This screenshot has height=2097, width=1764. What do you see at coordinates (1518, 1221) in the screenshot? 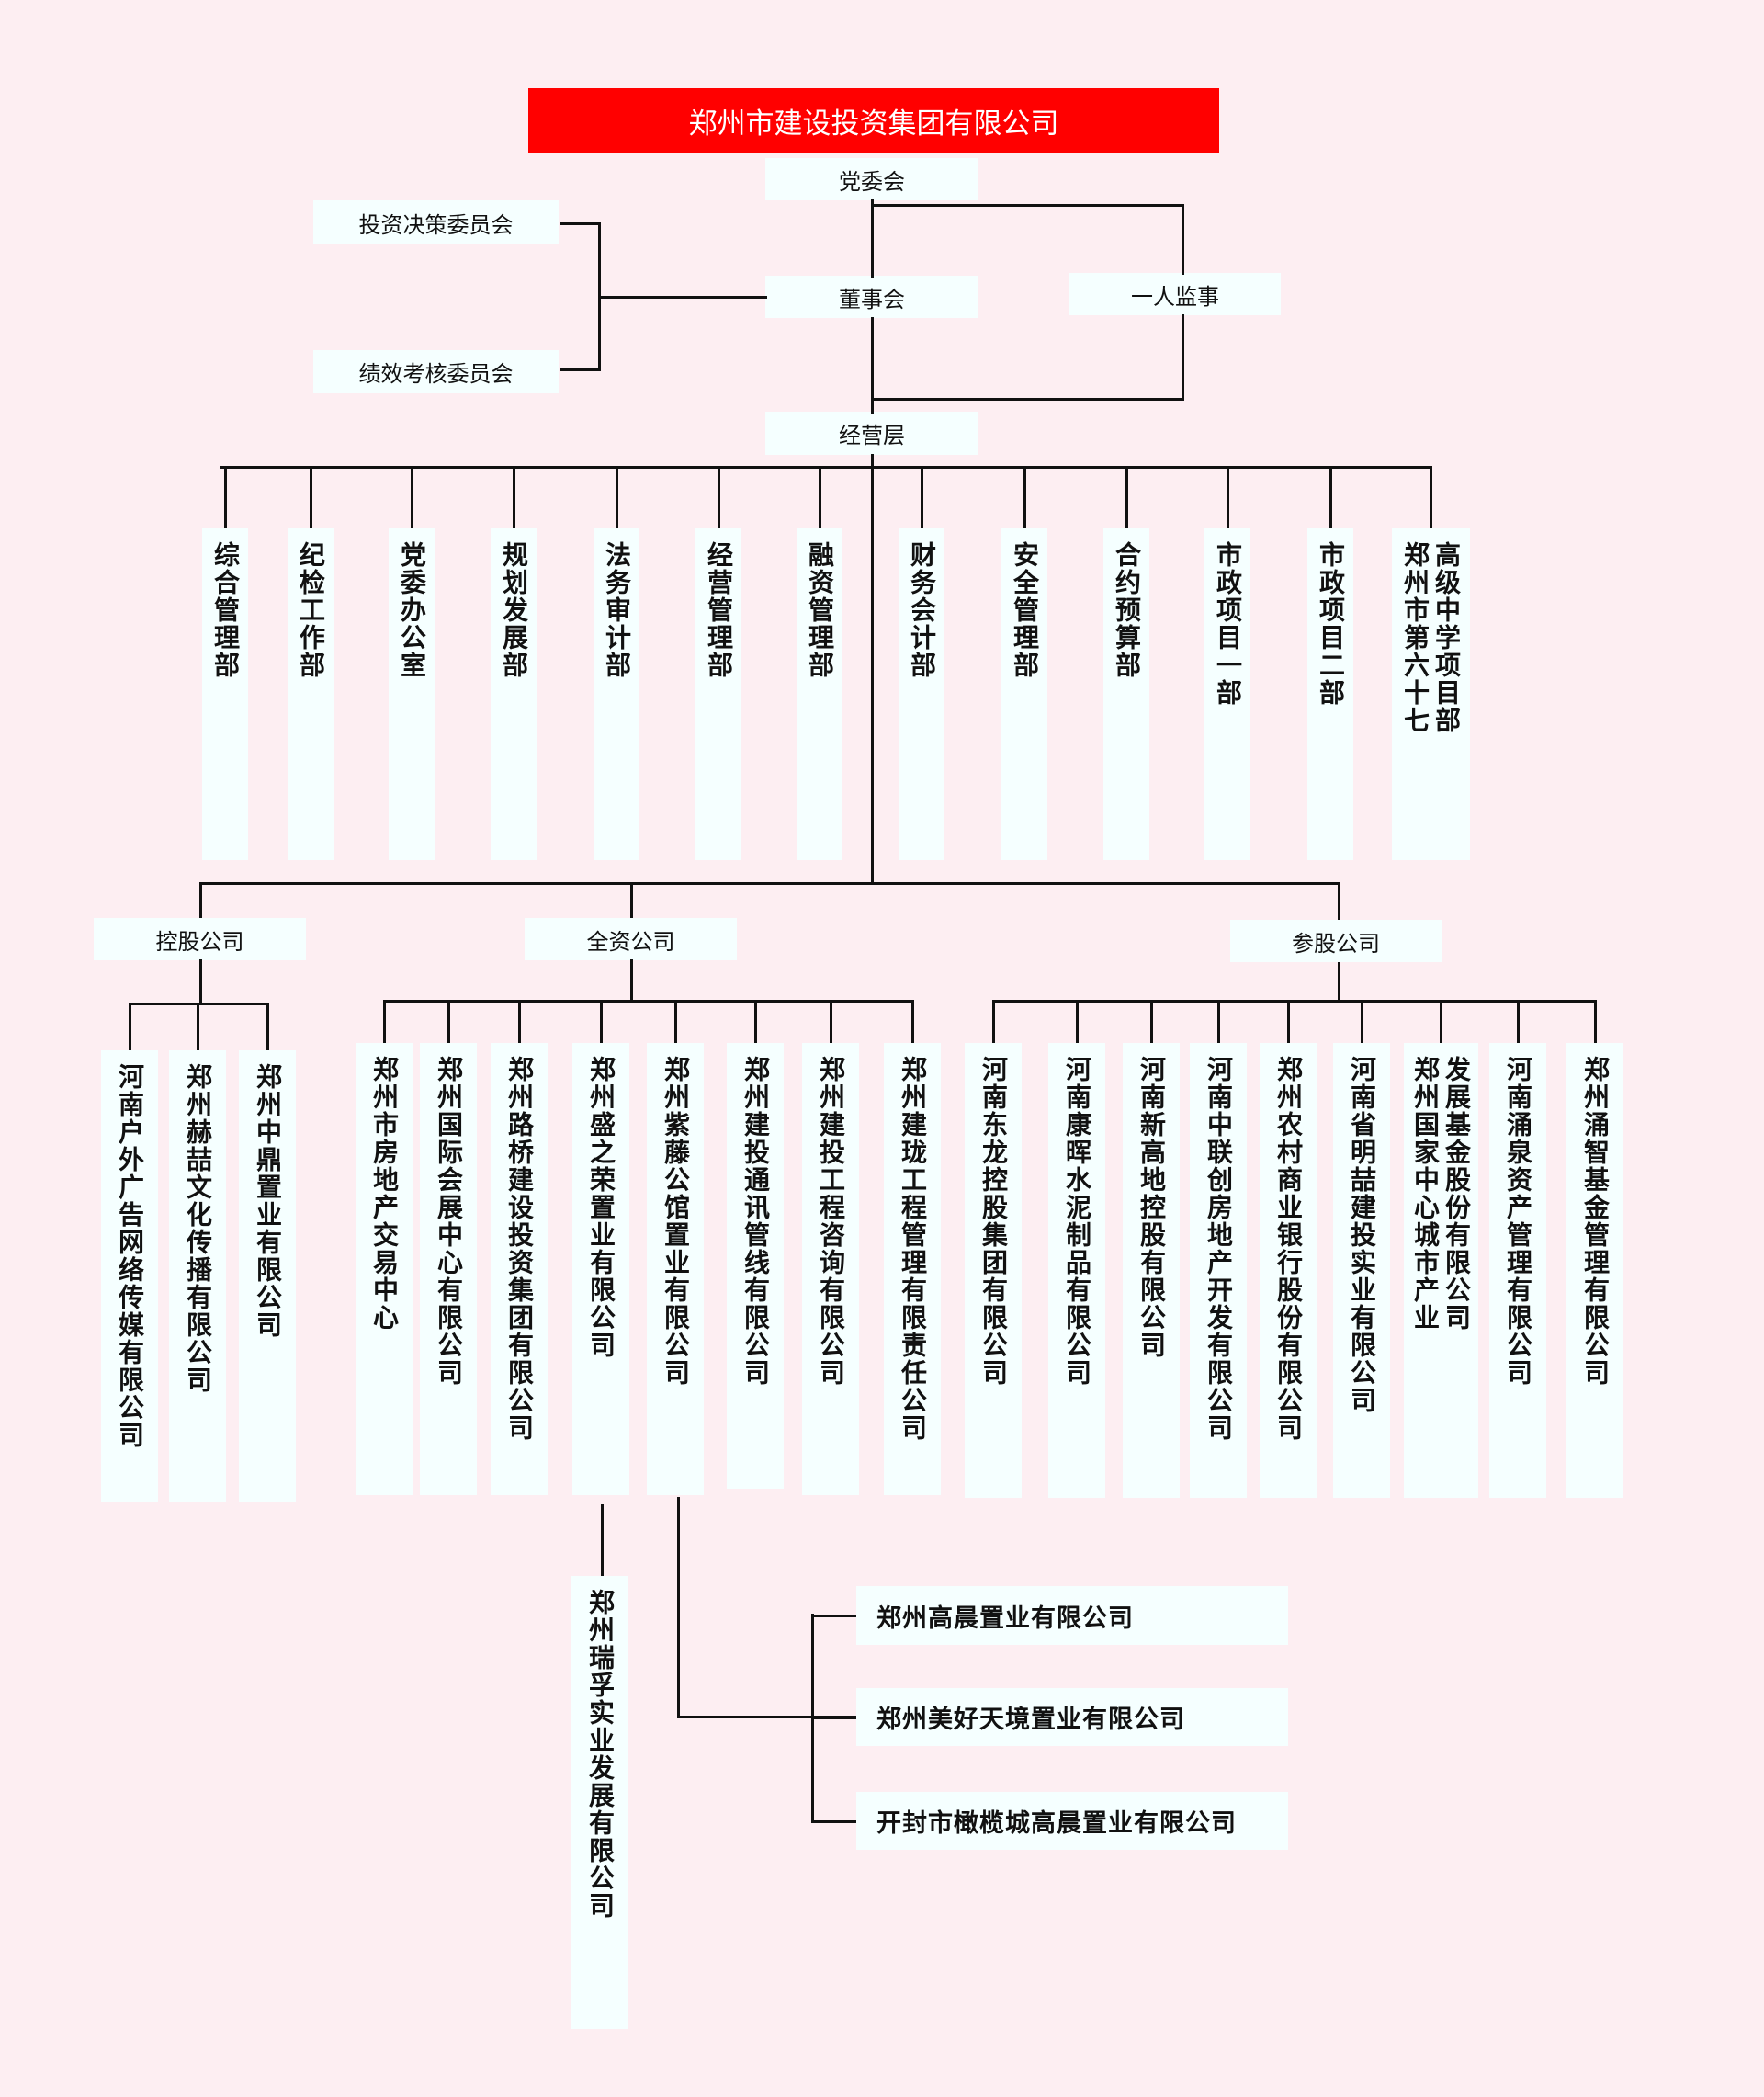
I see `company-box-label: 河南涌泉资产管理有限公司` at bounding box center [1518, 1221].